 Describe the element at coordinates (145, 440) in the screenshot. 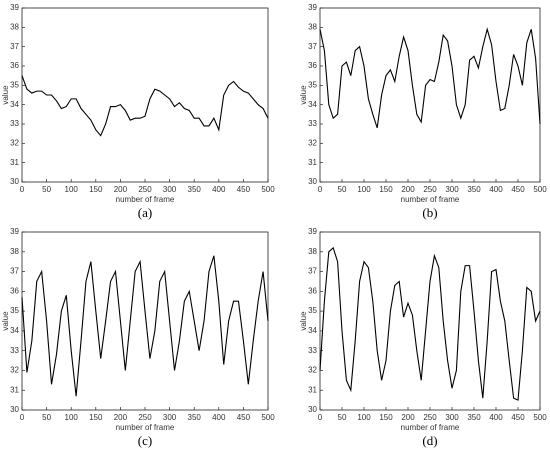

I see `panel-caption: (c)` at that location.